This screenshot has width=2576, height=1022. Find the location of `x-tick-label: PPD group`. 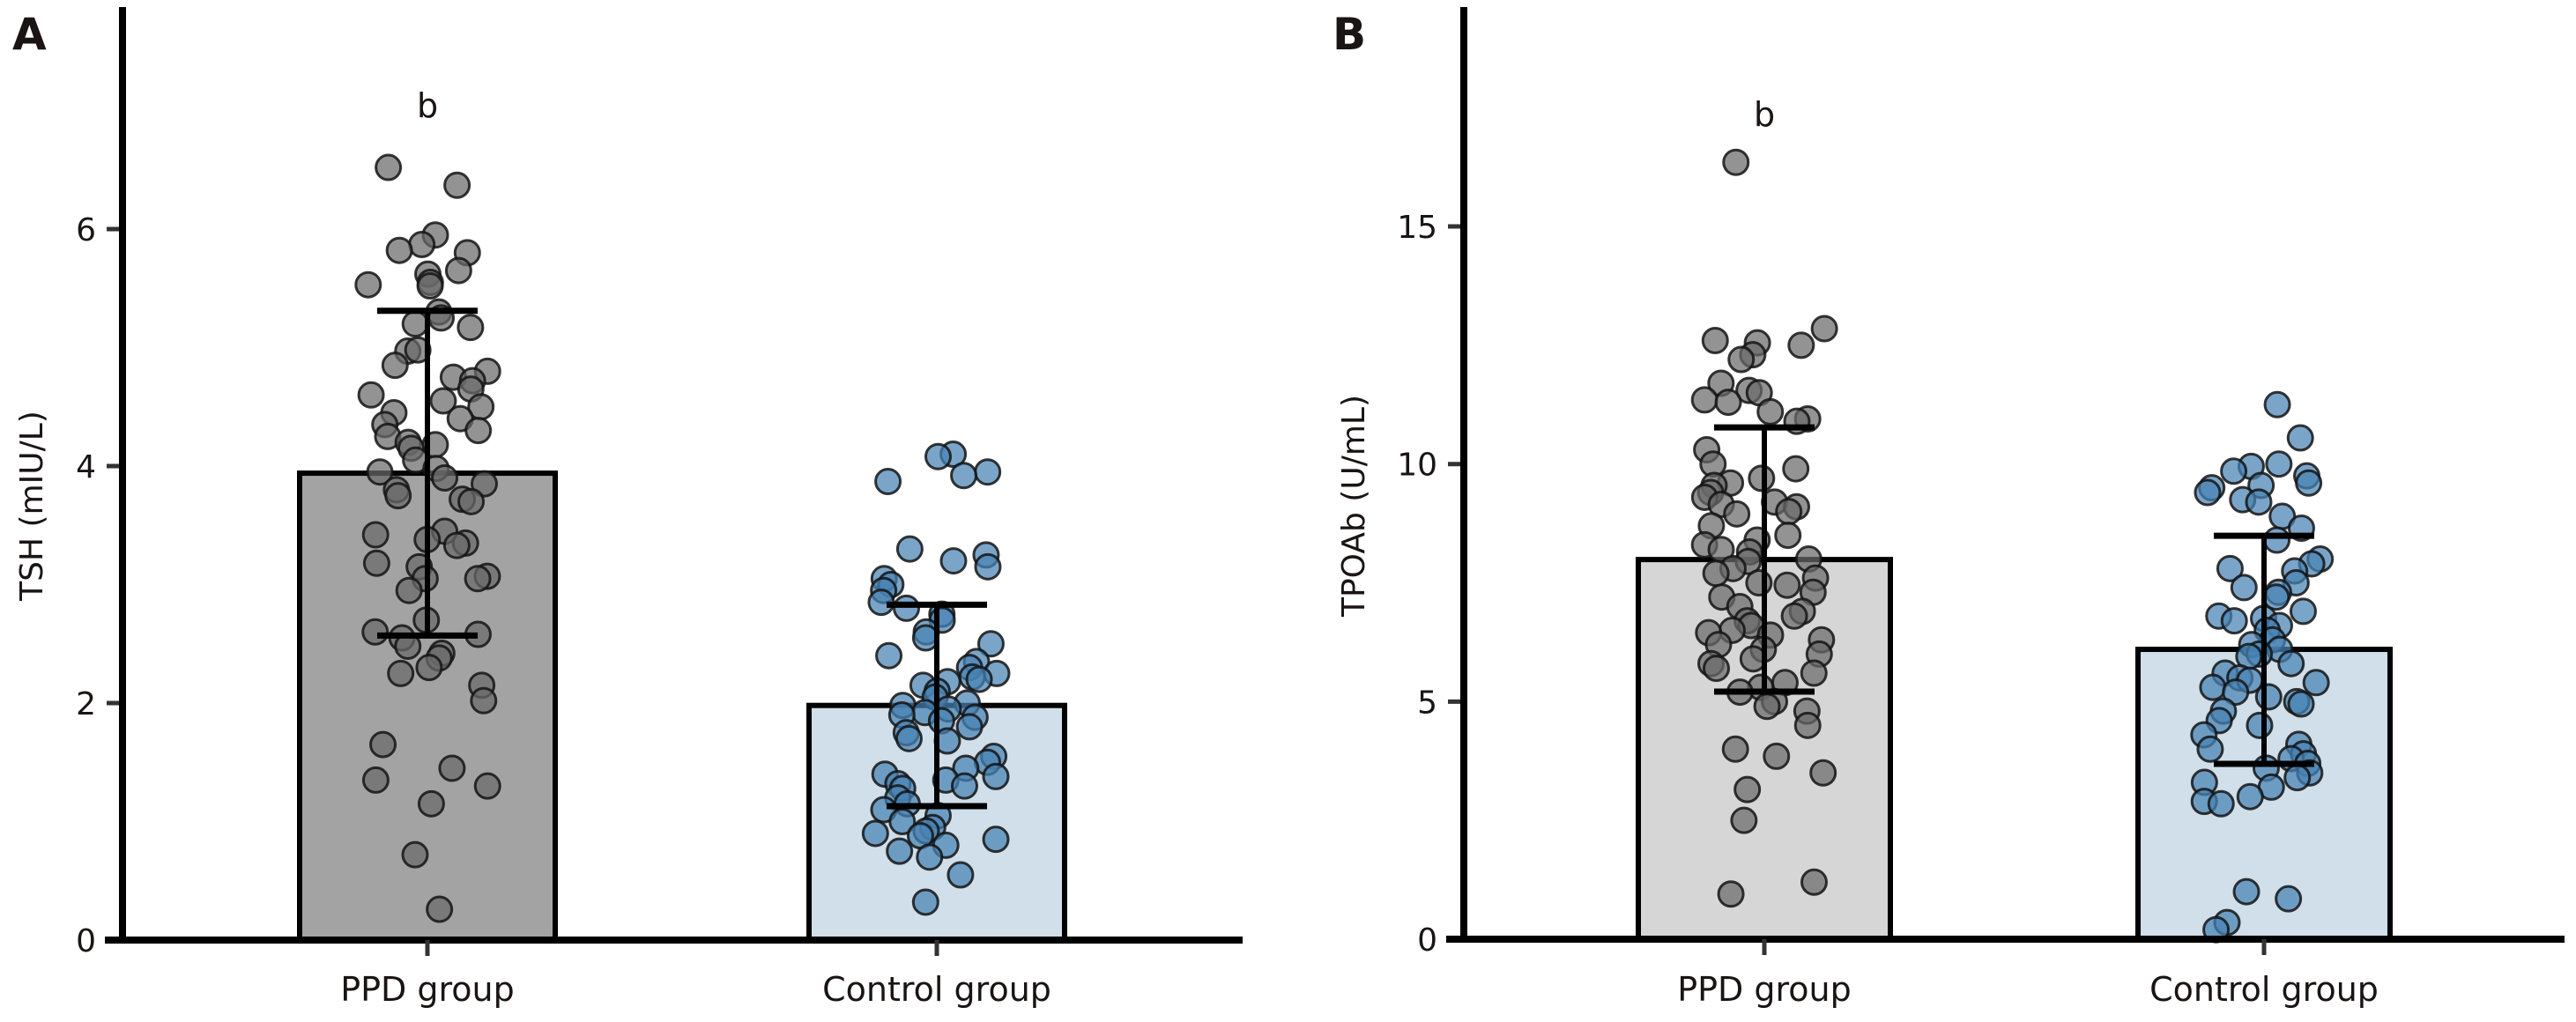

x-tick-label: PPD group is located at coordinates (1764, 989).